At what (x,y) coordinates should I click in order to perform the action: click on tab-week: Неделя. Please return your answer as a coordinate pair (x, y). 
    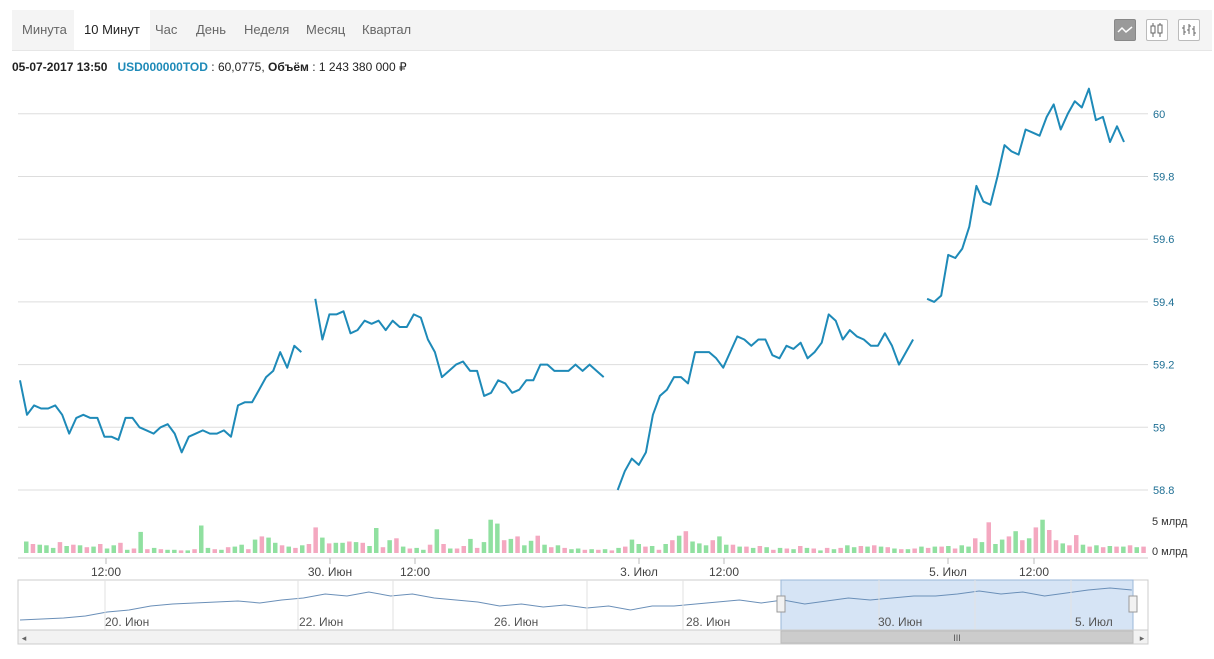
    Looking at the image, I should click on (267, 29).